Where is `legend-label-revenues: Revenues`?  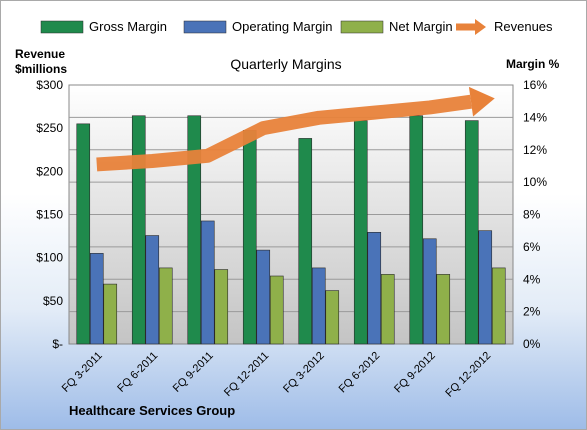 legend-label-revenues: Revenues is located at coordinates (523, 26).